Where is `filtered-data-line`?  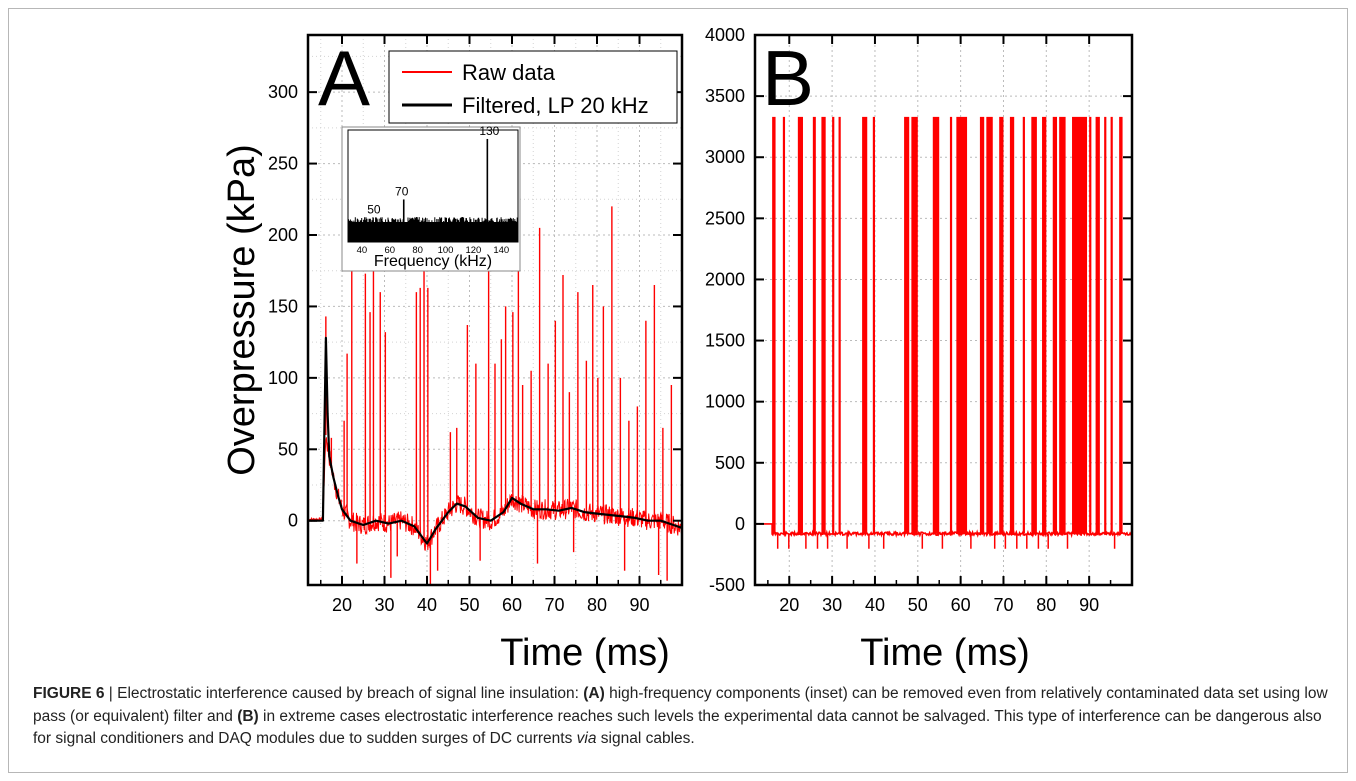
filtered-data-line is located at coordinates (495, 440).